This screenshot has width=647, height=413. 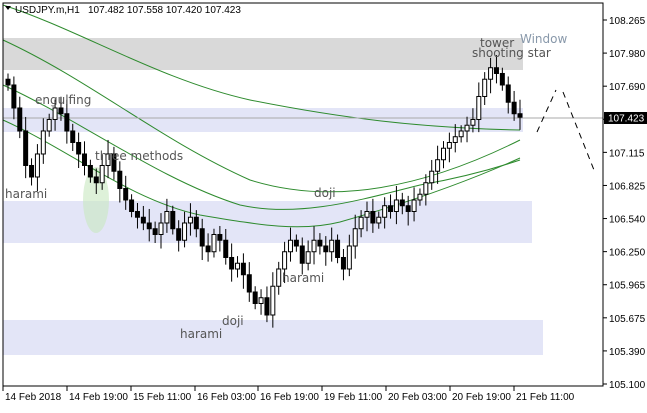 I want to click on dropdown-arrow-icon, so click(x=8, y=8).